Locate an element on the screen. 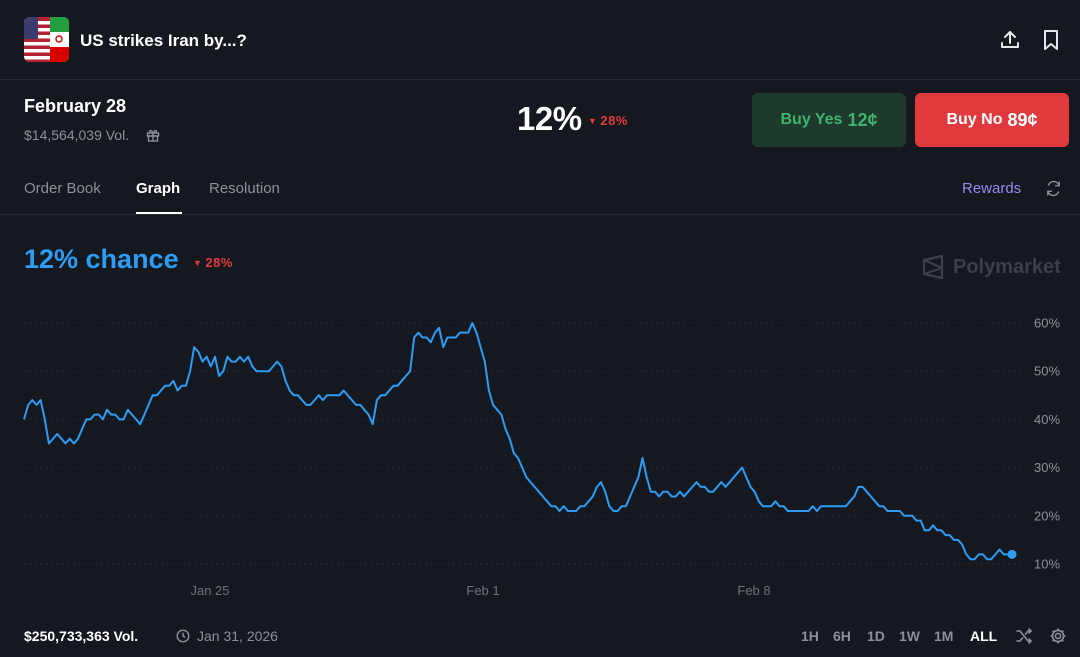 This screenshot has height=657, width=1080. y-tick-label: 40% is located at coordinates (1047, 419).